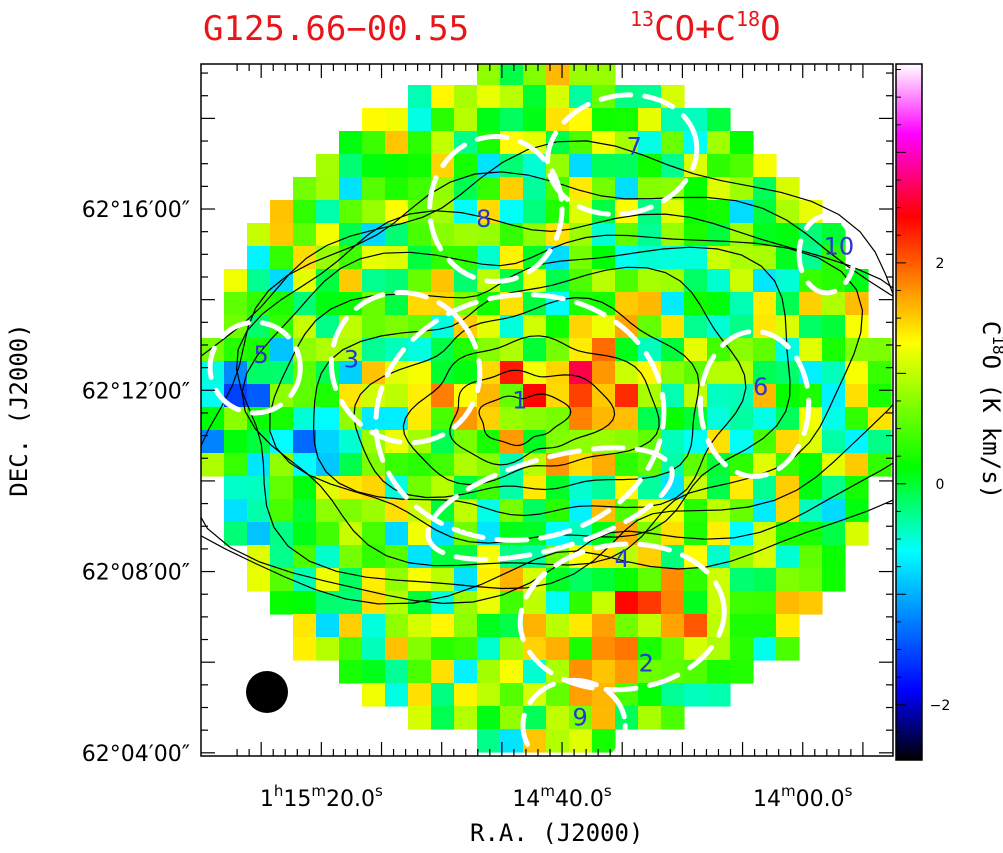 The width and height of the screenshot is (1003, 853). What do you see at coordinates (562, 797) in the screenshot?
I see `x-tick-label: 14m40.0s` at bounding box center [562, 797].